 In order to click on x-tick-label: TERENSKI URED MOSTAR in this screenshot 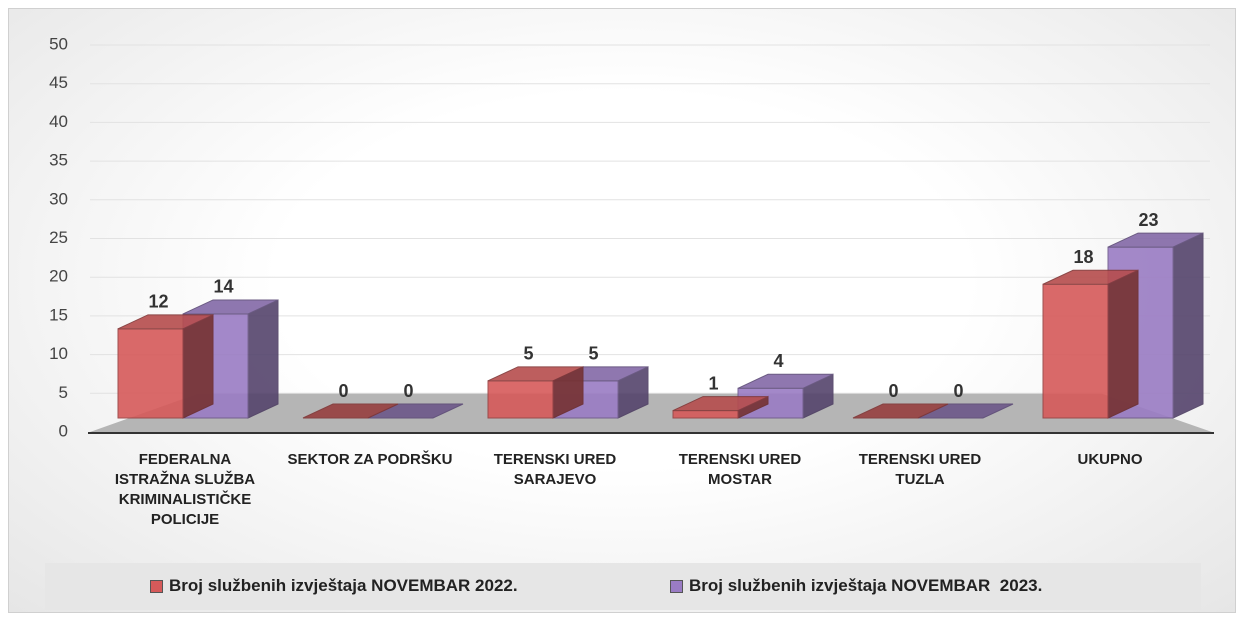, I will do `click(740, 469)`.